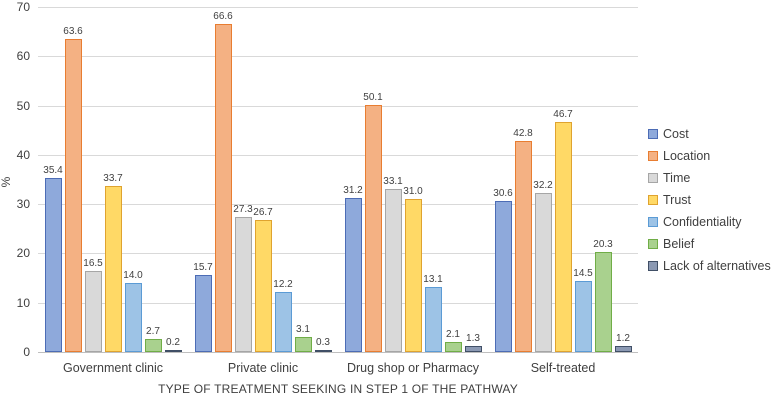 The image size is (777, 402). Describe the element at coordinates (563, 368) in the screenshot. I see `category-label-4: Self-treated` at that location.